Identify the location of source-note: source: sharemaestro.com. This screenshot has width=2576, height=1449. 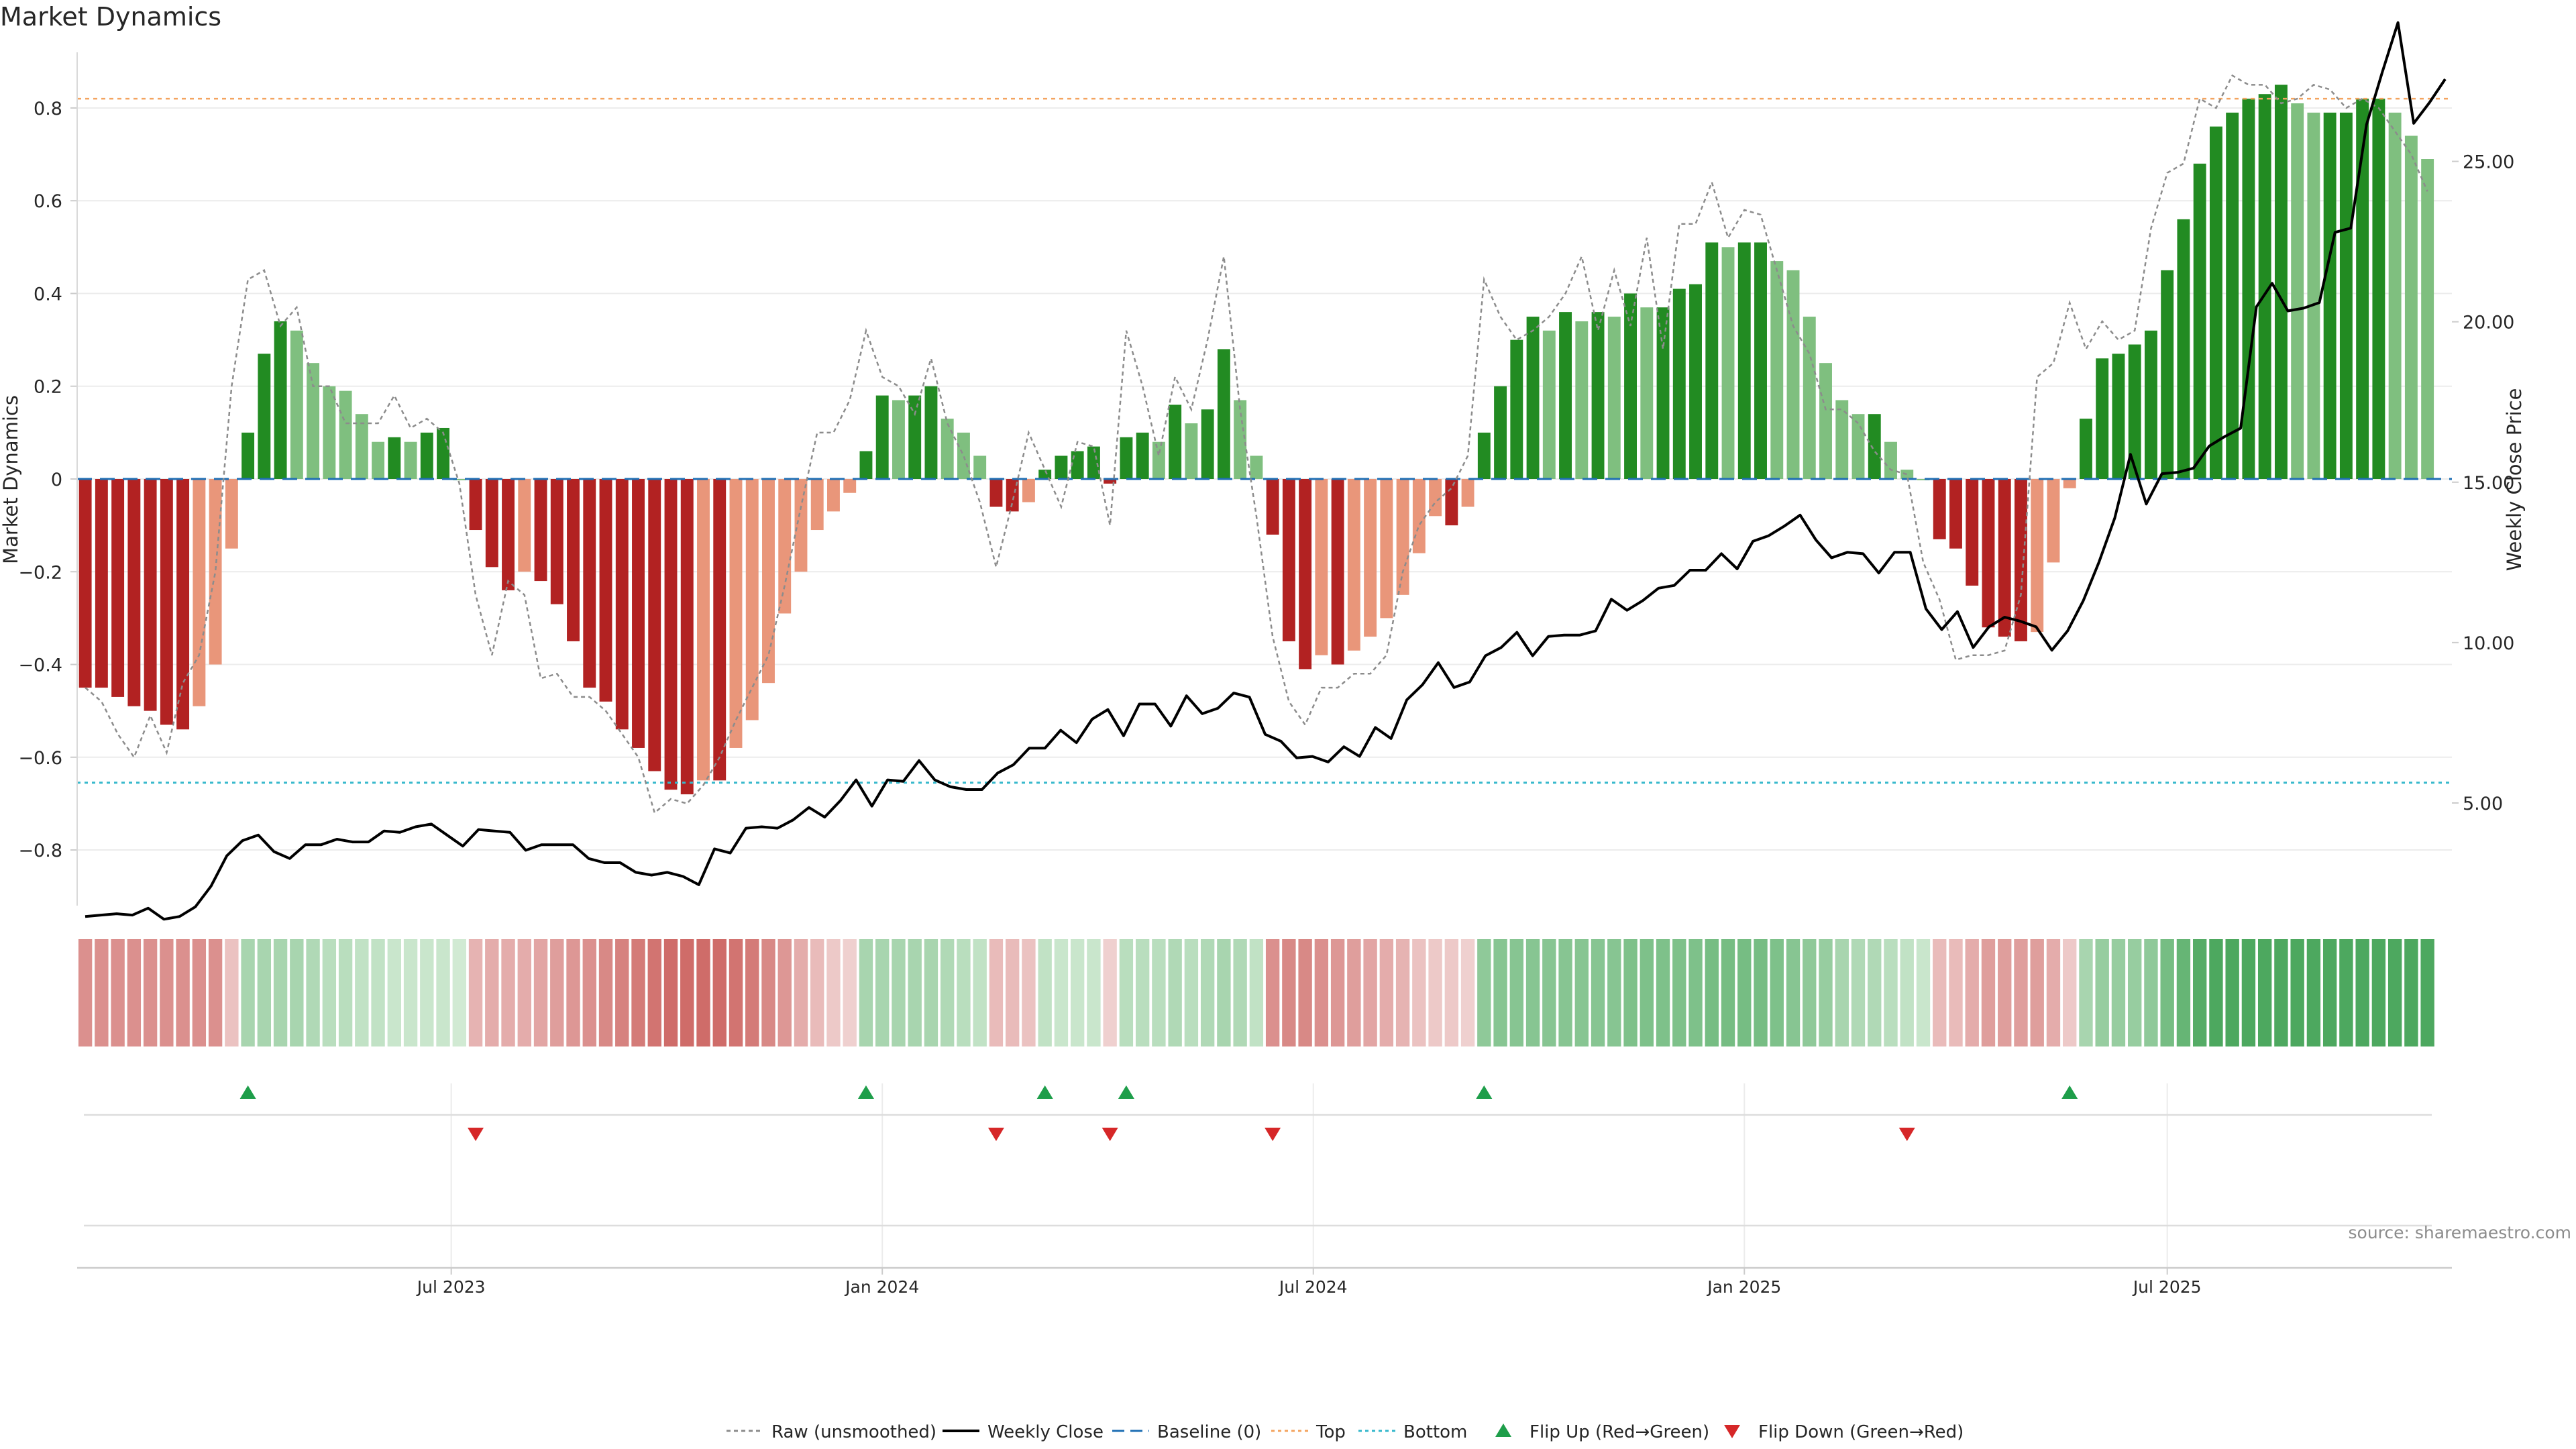
(2460, 1232).